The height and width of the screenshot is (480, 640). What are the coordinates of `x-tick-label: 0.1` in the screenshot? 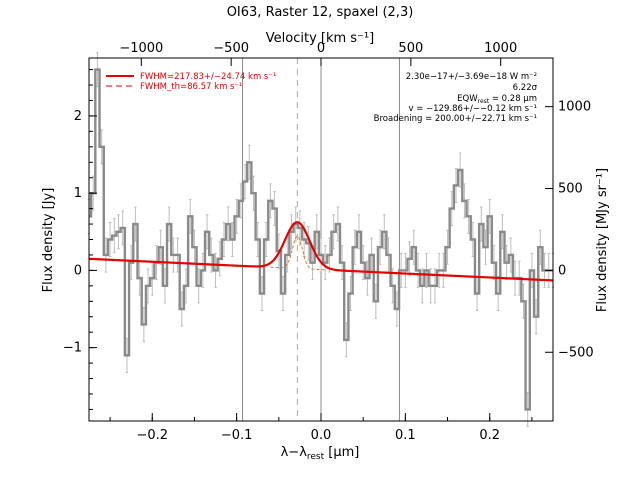 It's located at (405, 435).